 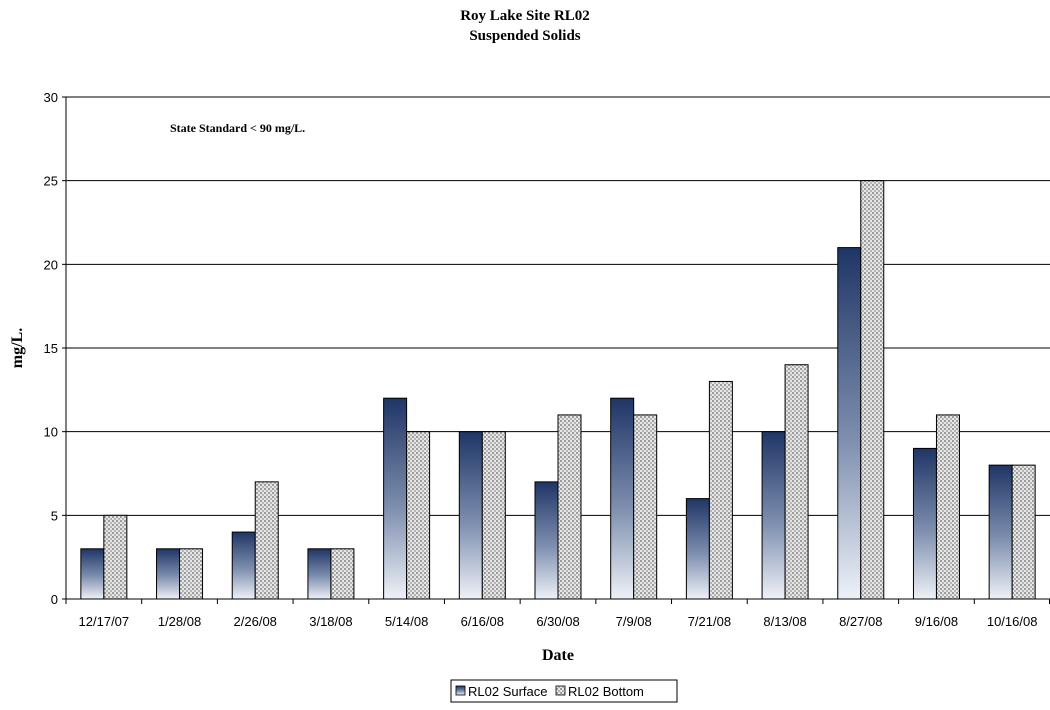 What do you see at coordinates (1012, 621) in the screenshot?
I see `x-tick-label: 10/16/08` at bounding box center [1012, 621].